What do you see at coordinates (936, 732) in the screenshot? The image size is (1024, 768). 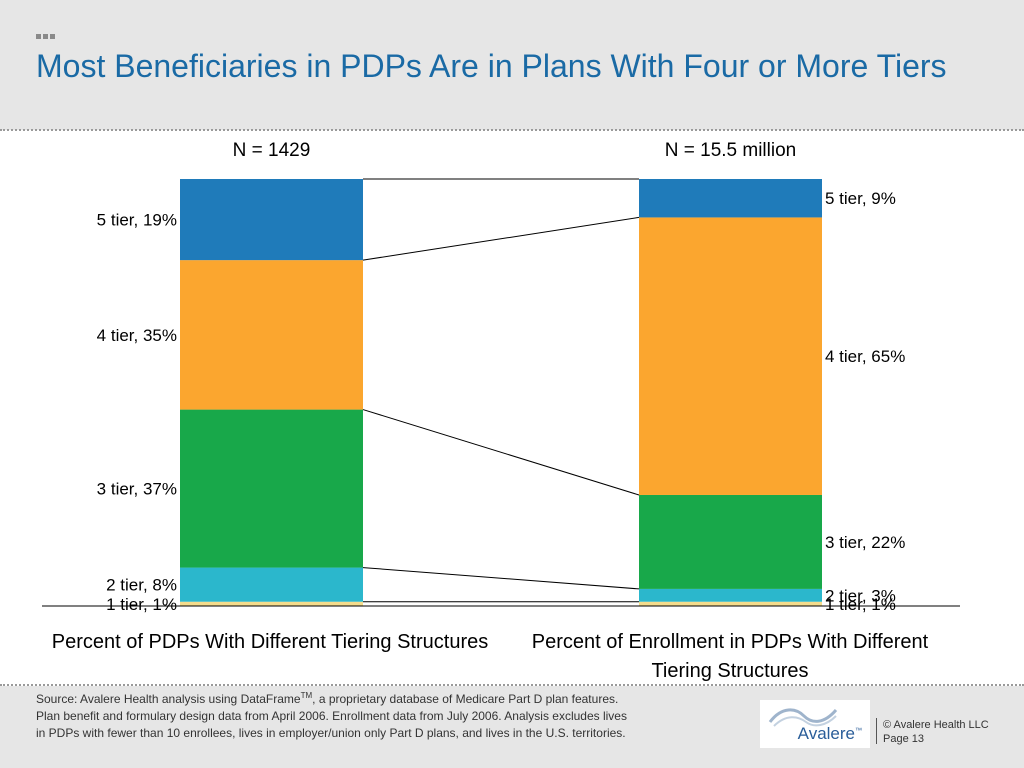 I see `copyright-block: © Avalere Health LLC Page 13` at bounding box center [936, 732].